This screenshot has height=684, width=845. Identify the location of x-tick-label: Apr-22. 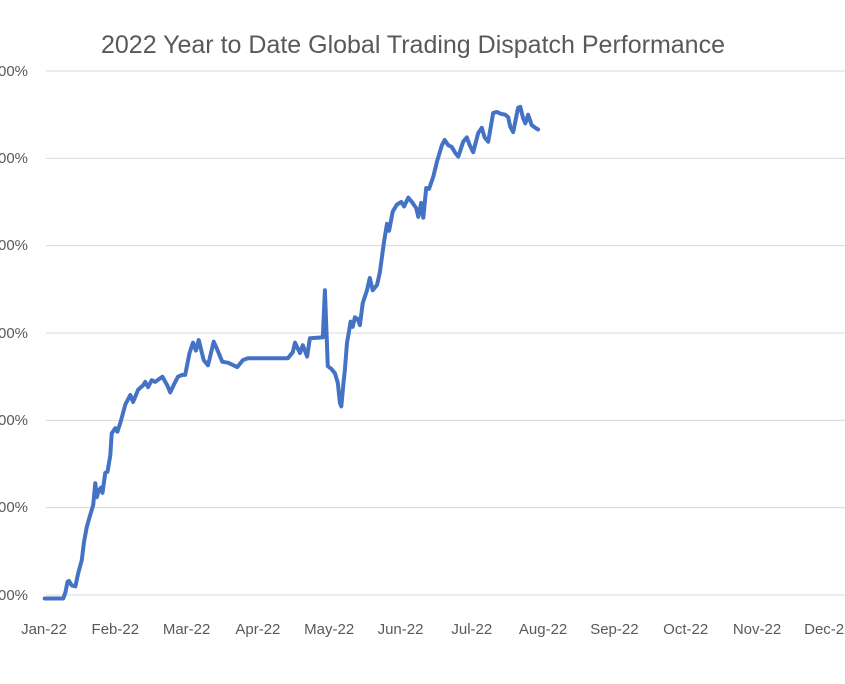
(258, 629).